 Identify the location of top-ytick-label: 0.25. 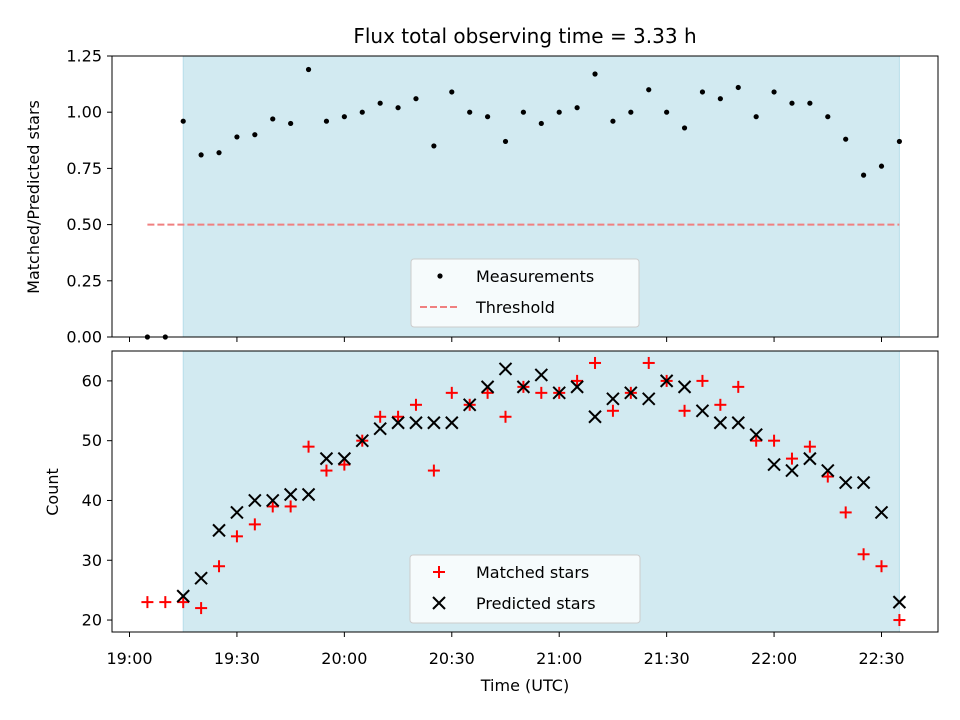
(84, 280).